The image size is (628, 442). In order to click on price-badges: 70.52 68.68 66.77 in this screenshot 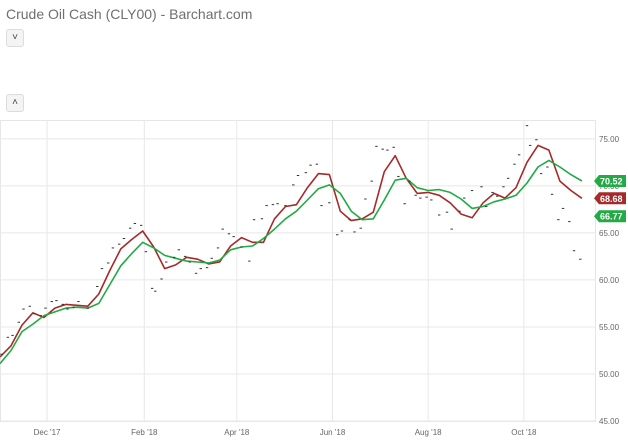, I will do `click(610, 198)`.